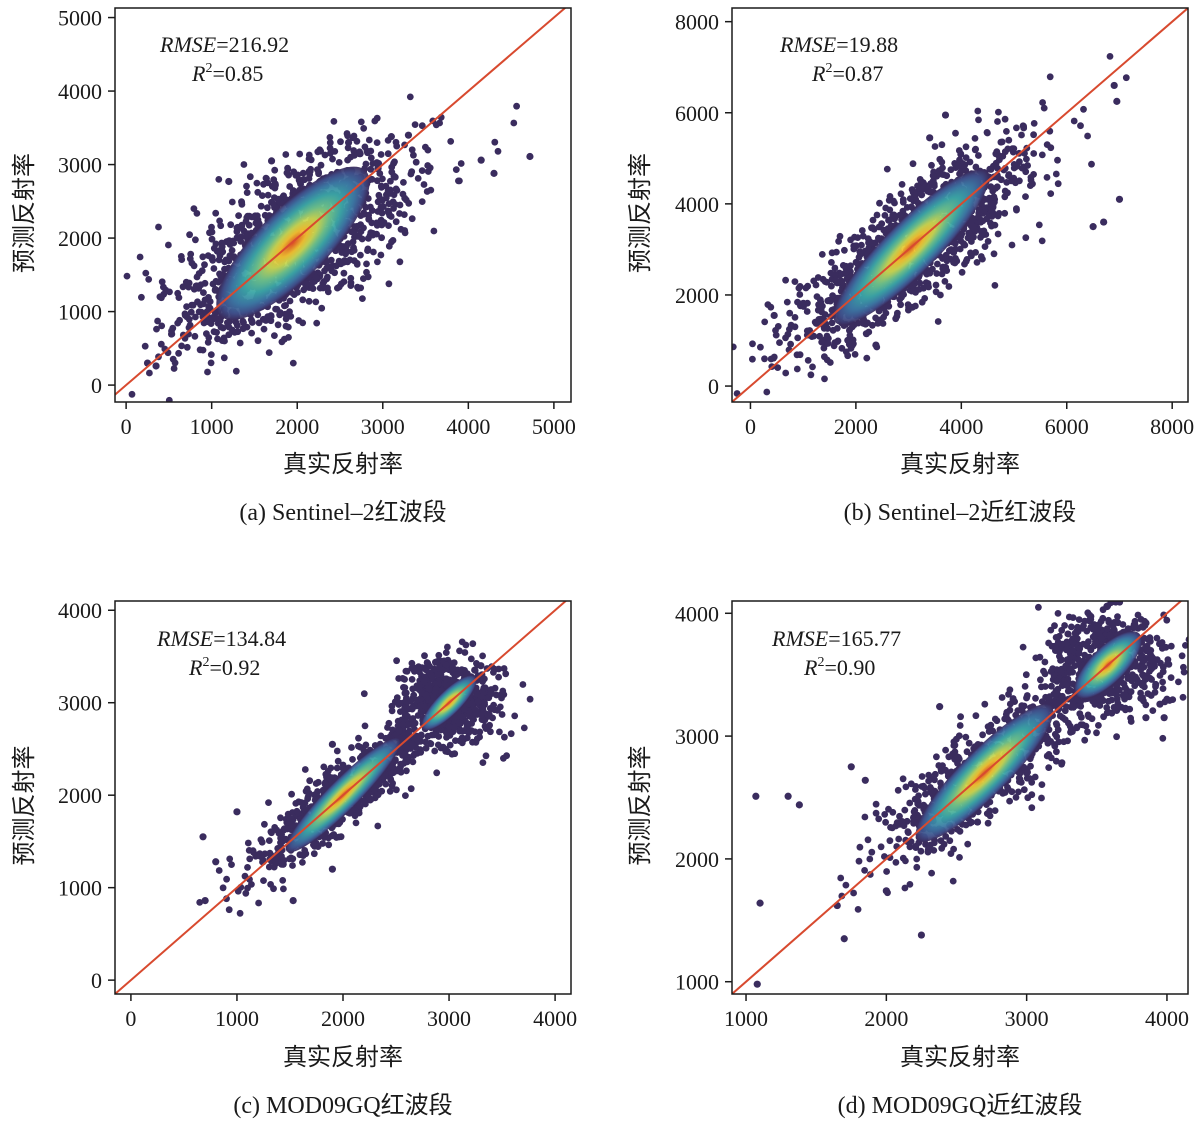  Describe the element at coordinates (80, 312) in the screenshot. I see `y-tick-label: 1000` at that location.